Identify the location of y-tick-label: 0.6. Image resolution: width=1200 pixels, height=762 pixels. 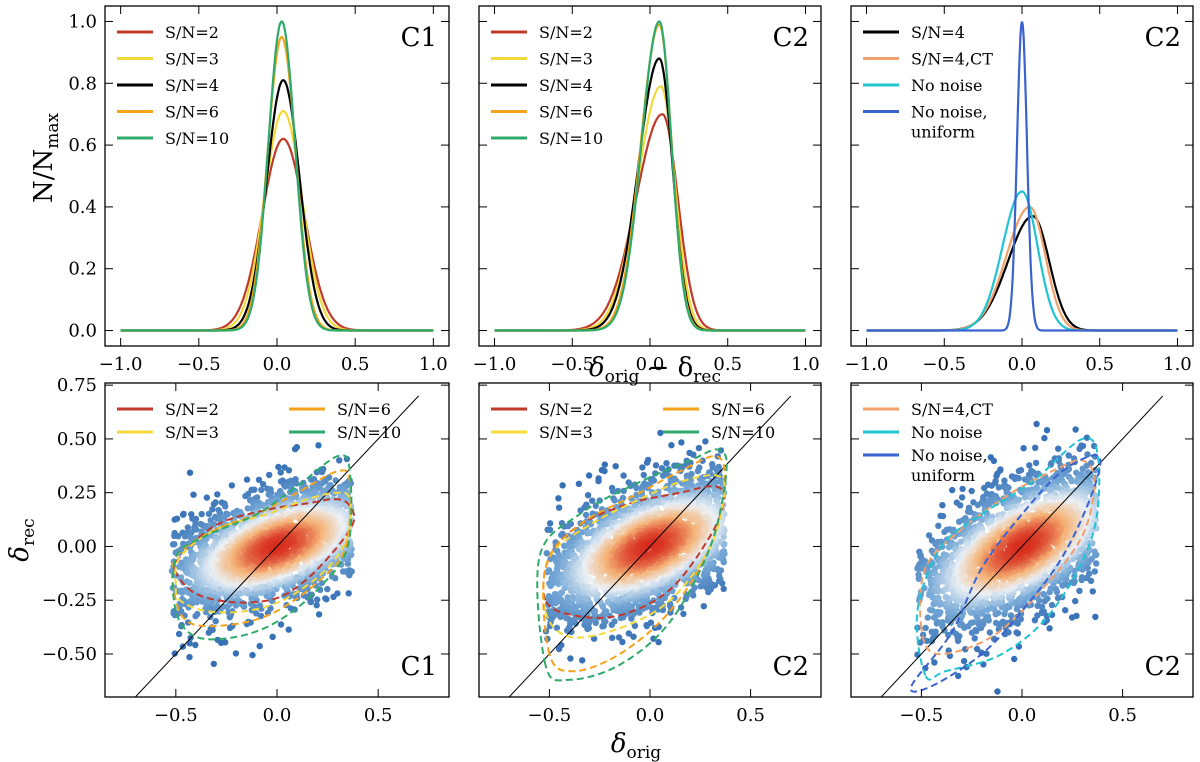
(82, 145).